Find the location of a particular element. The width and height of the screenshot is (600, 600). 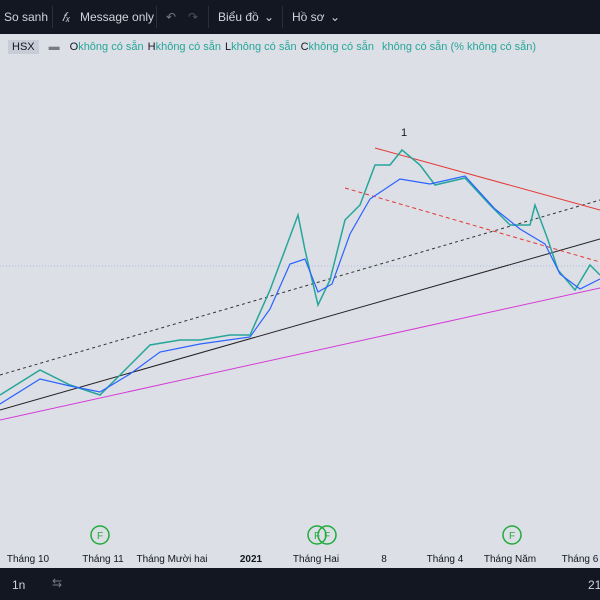

wave-label: 1 is located at coordinates (404, 133).